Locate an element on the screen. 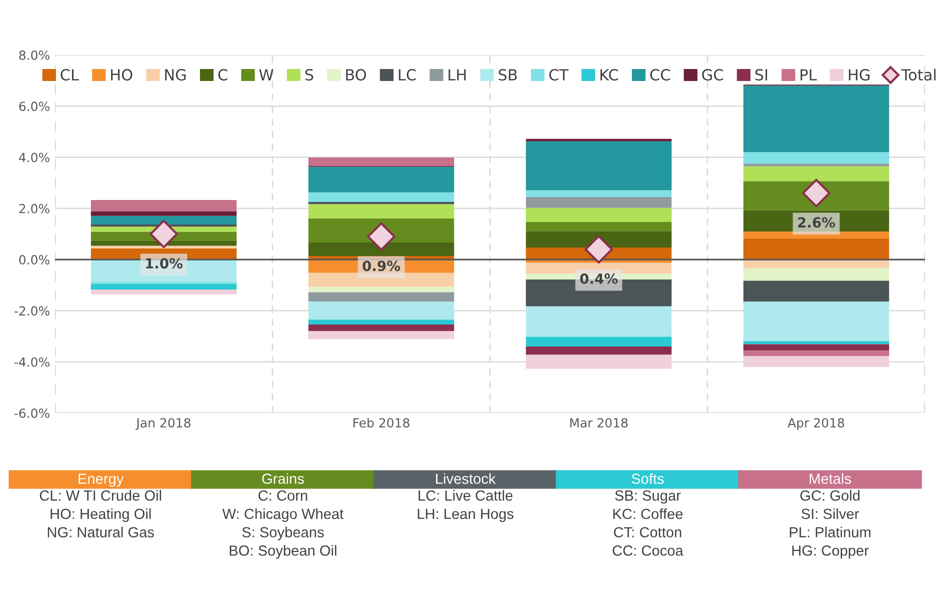 The image size is (940, 613). legend-label: KC is located at coordinates (609, 75).